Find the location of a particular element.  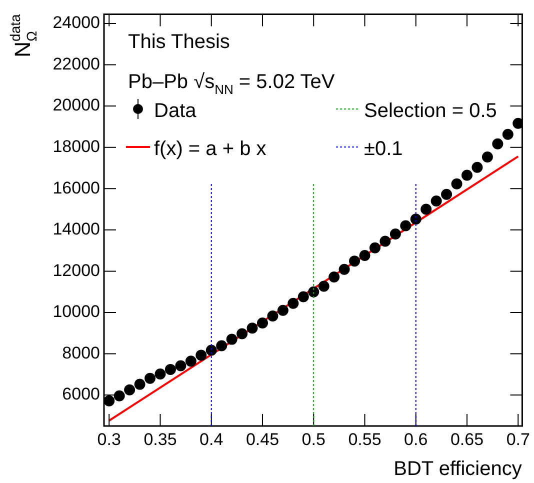

y-tick-label: 6000 is located at coordinates (81, 394).